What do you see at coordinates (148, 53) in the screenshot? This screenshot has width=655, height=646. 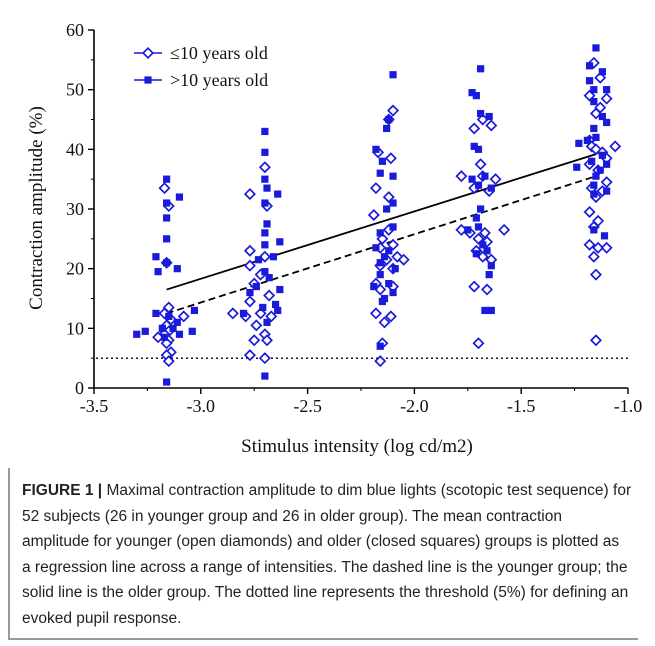 I see `legend-diamond-marker` at bounding box center [148, 53].